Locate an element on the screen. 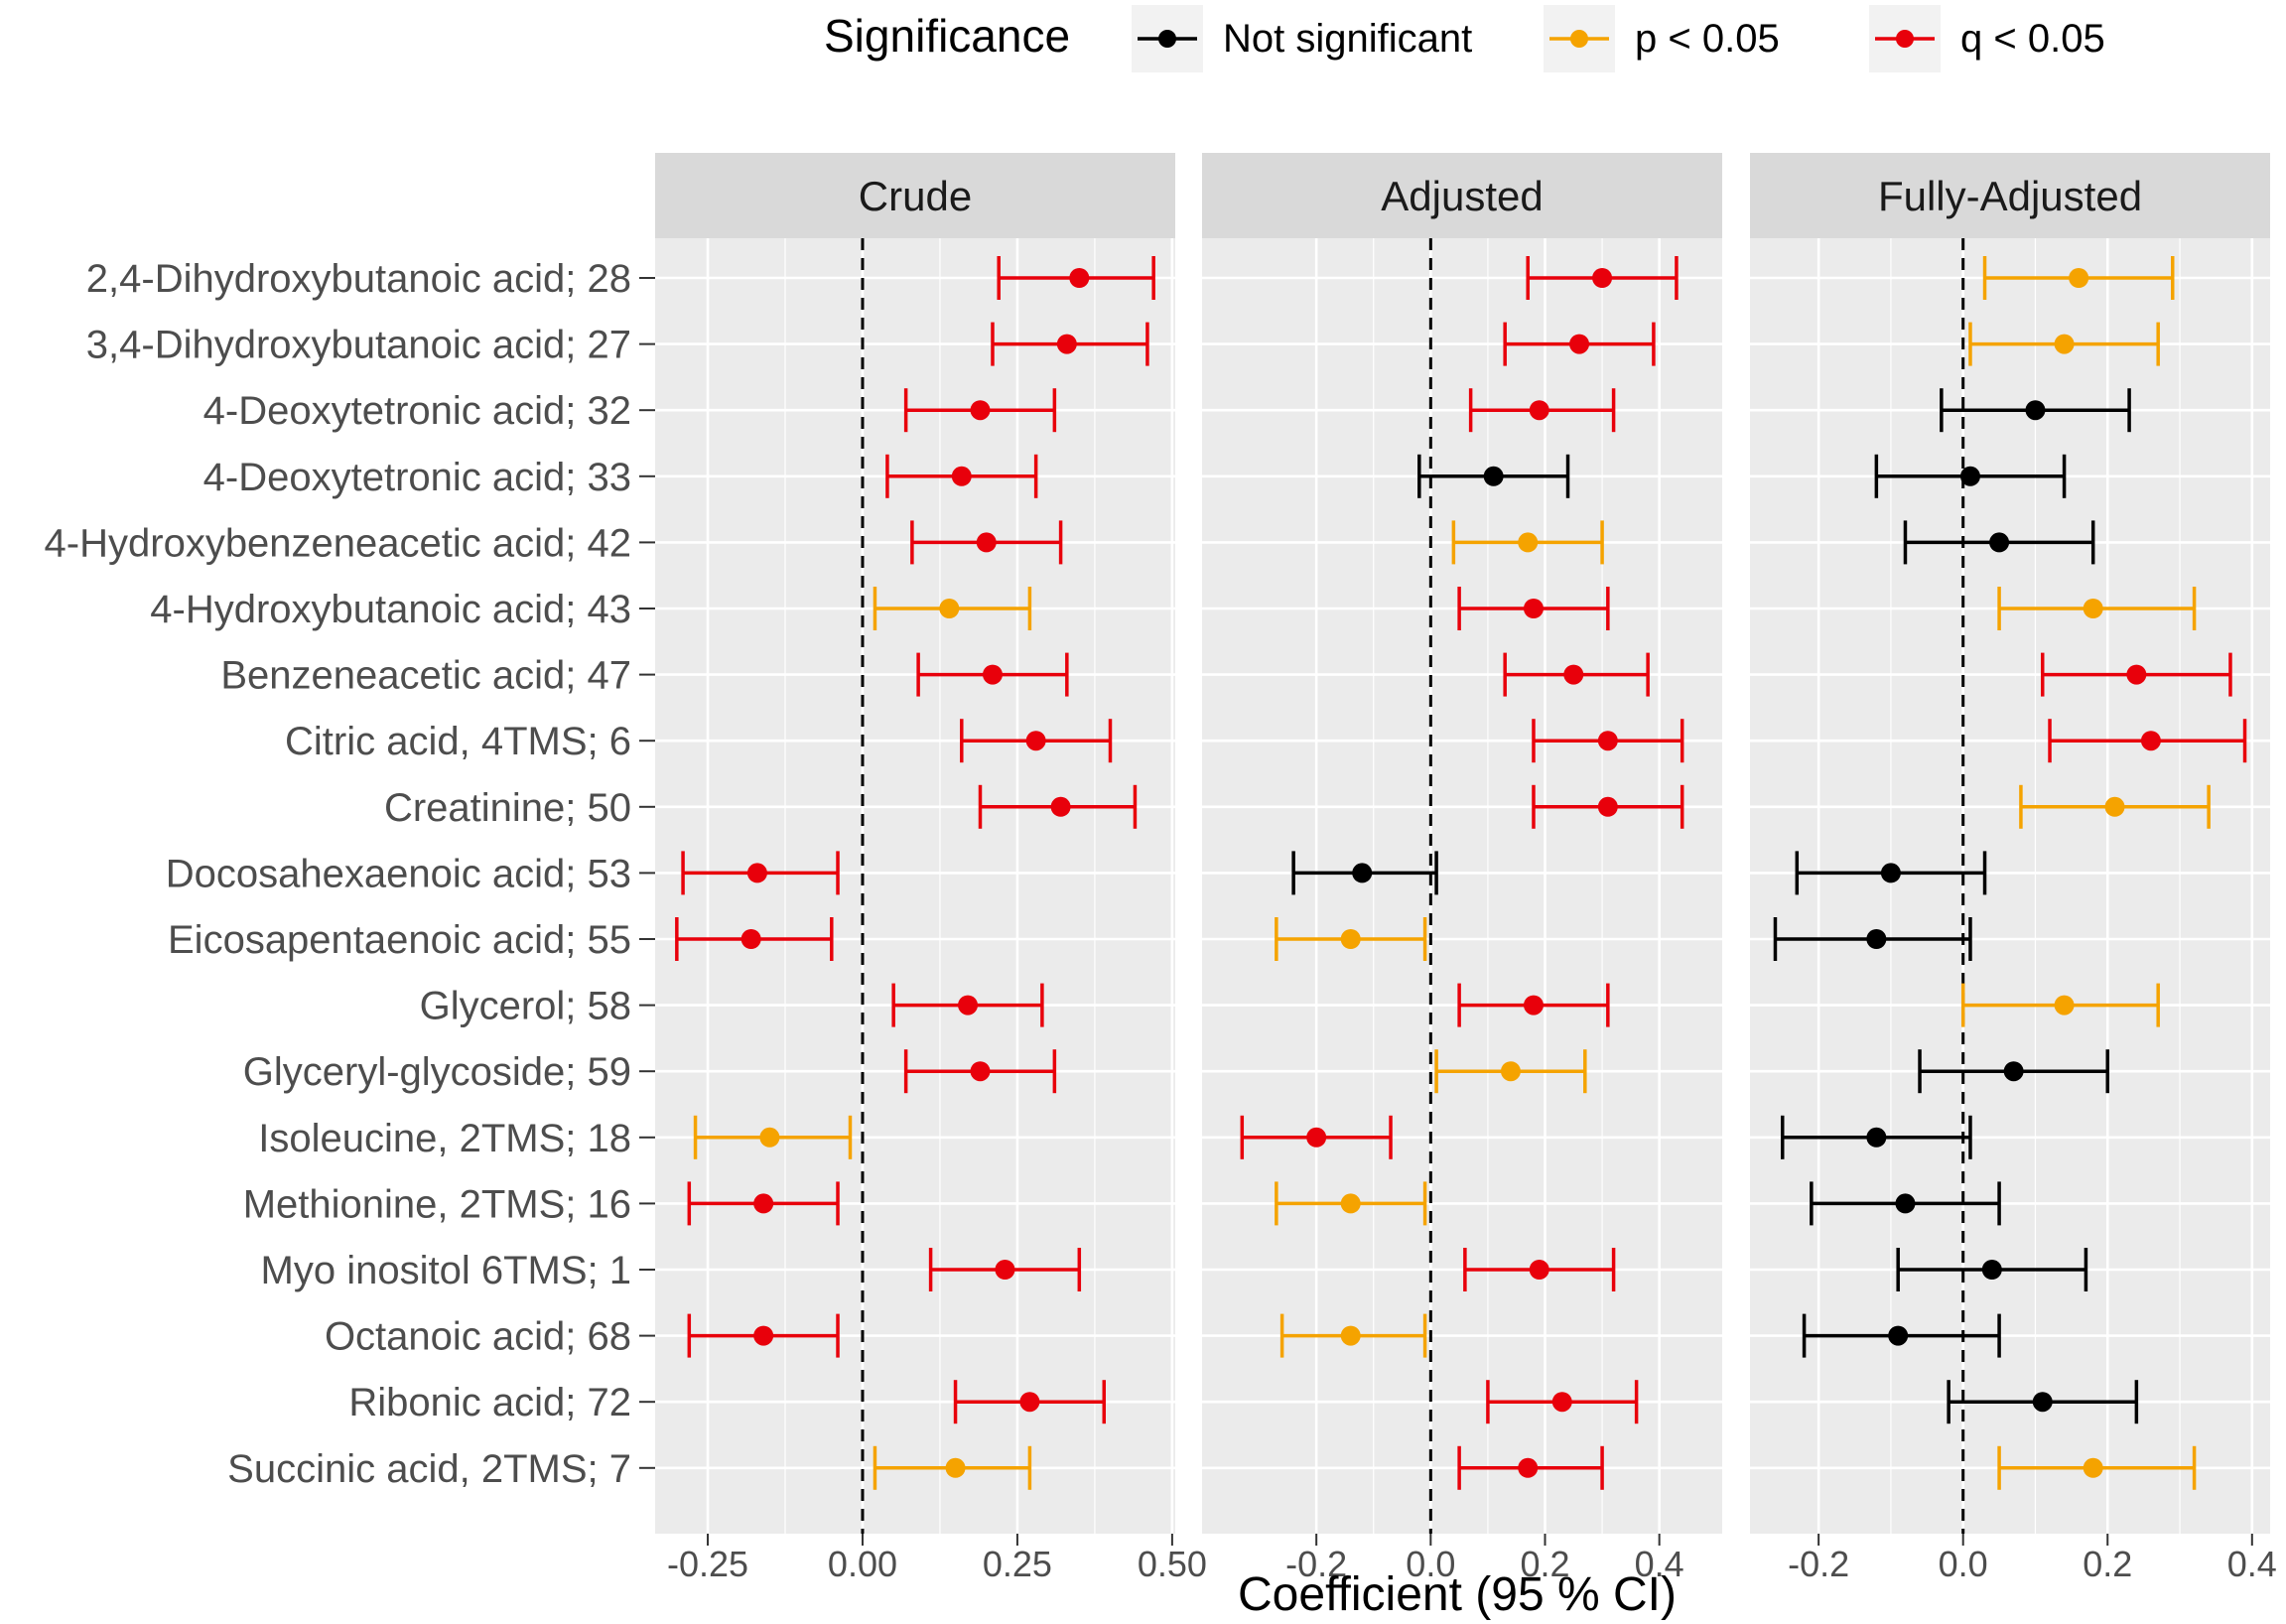 The height and width of the screenshot is (1624, 2286). legend-label: p < 0.05 is located at coordinates (1707, 39).